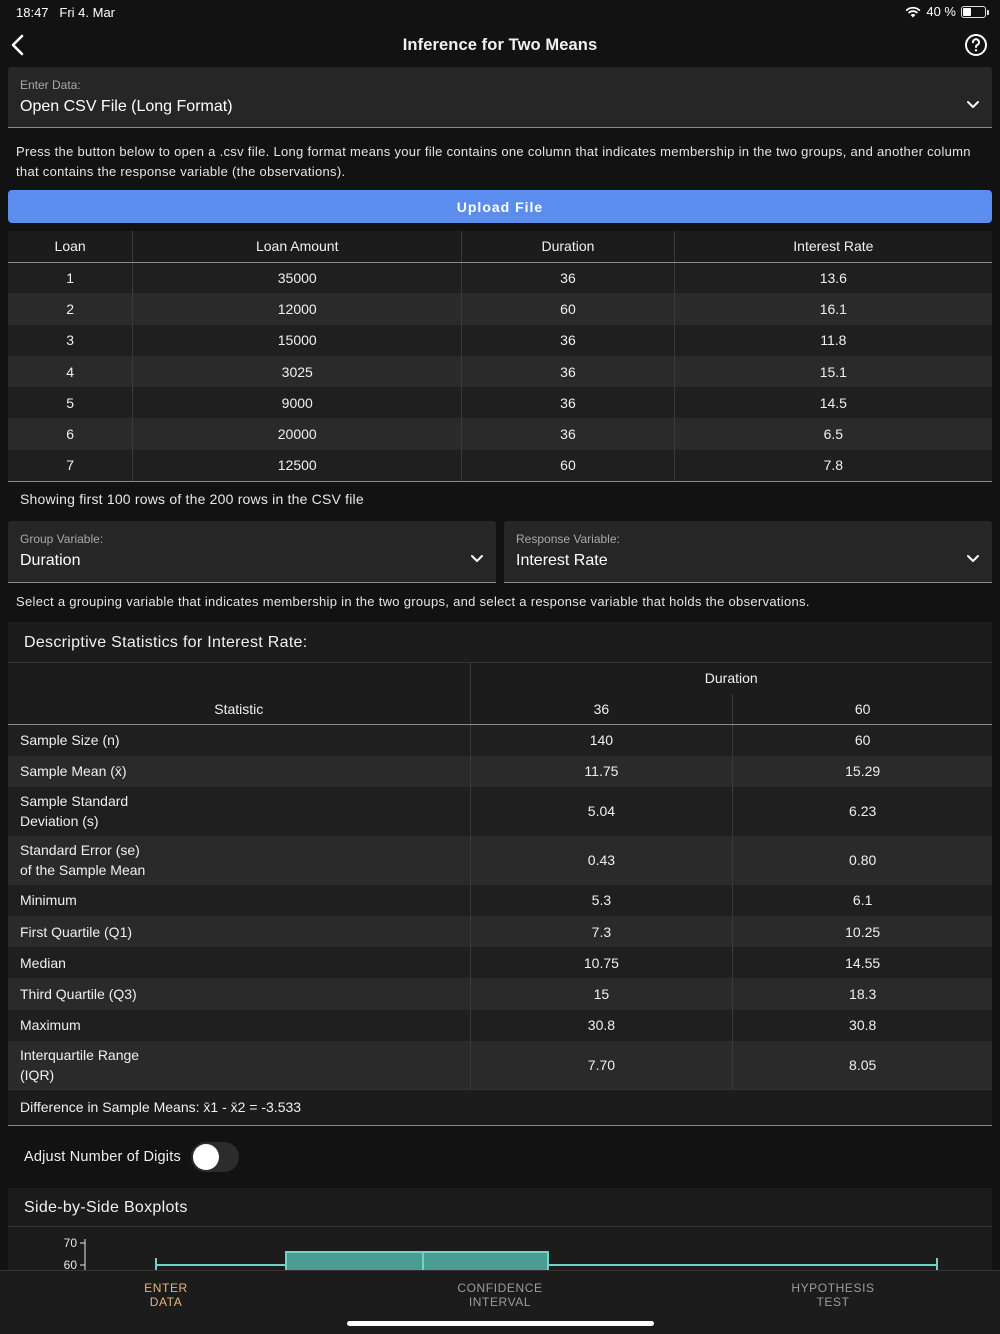 Image resolution: width=1000 pixels, height=1334 pixels. I want to click on group-2-value: 60, so click(862, 740).